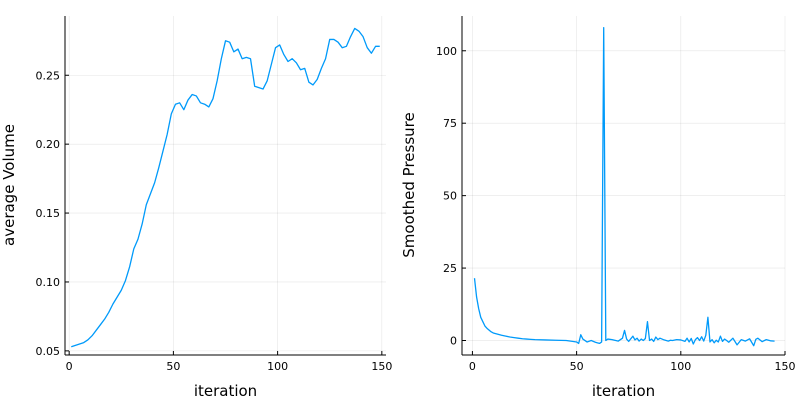  I want to click on y-axis-title: Smoothed Pressure, so click(409, 184).